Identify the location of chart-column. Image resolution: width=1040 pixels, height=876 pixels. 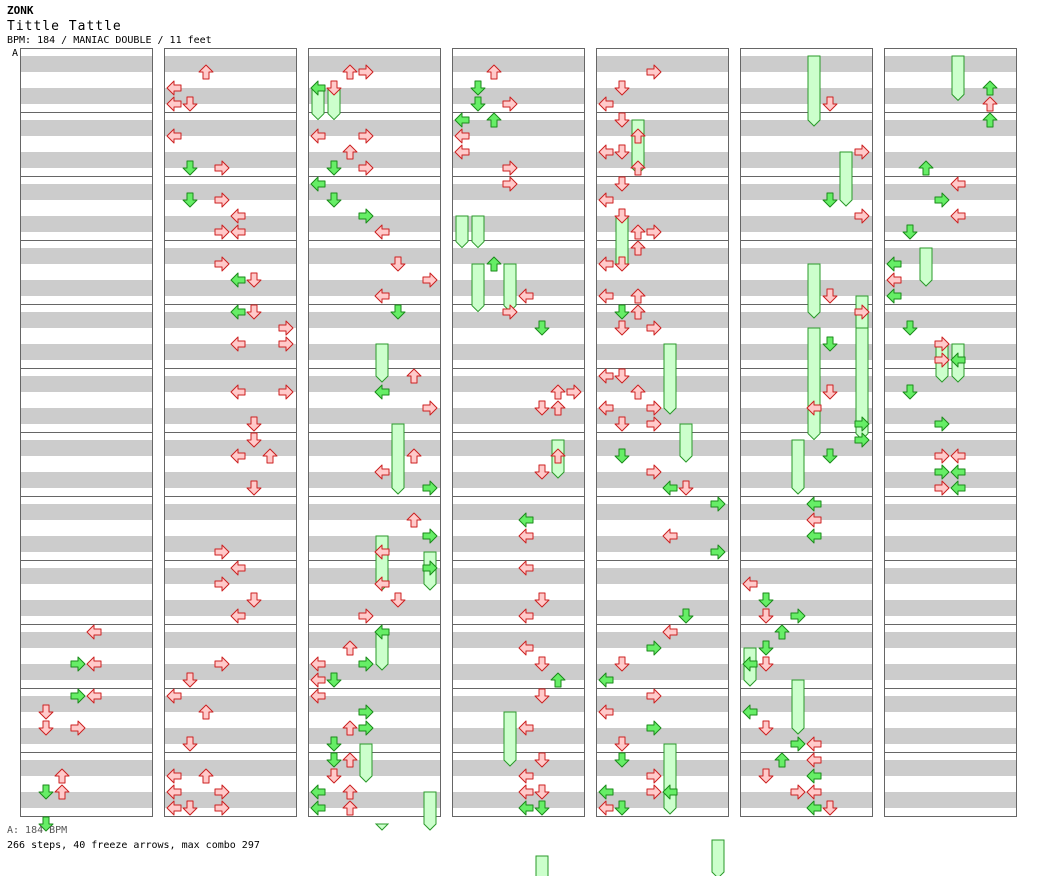
(806, 432).